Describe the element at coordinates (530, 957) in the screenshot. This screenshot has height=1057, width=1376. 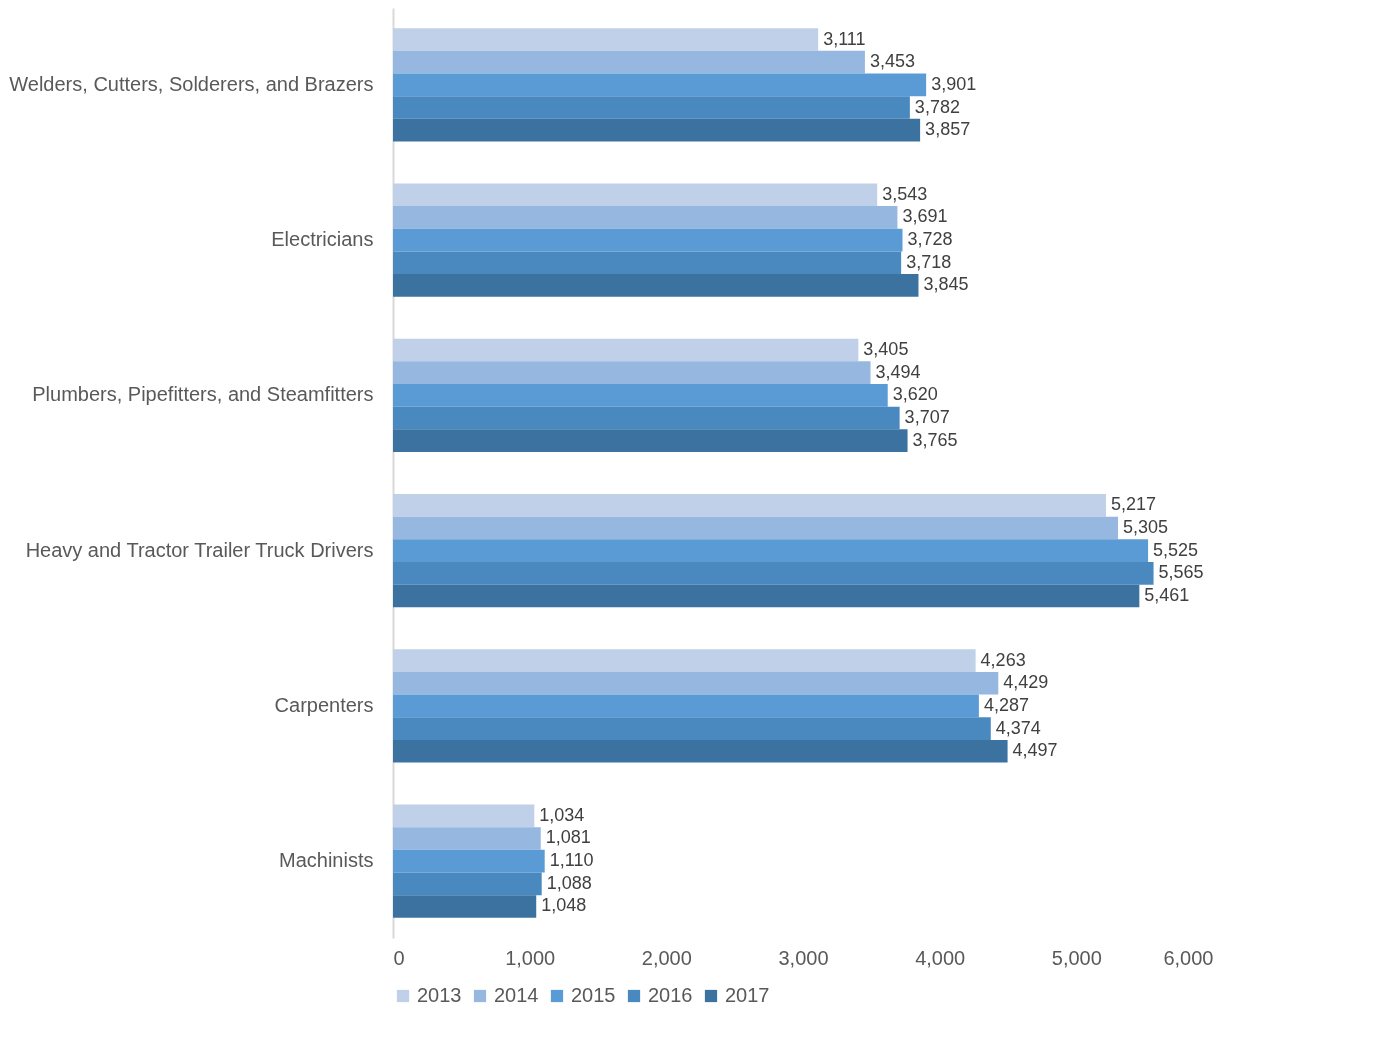
I see `x-tick-label: 1,000` at that location.